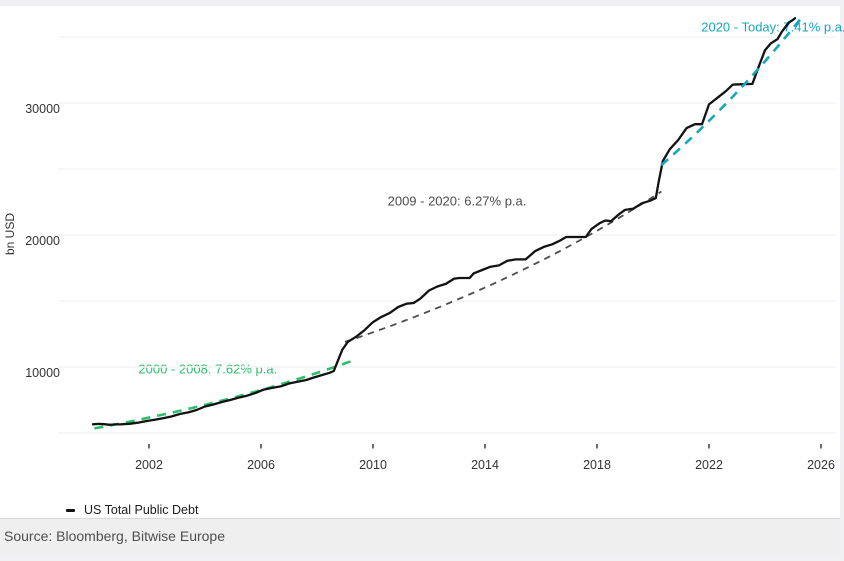  What do you see at coordinates (457, 201) in the screenshot?
I see `trend-annotation: 2009 - 2020: 6.27% p.a.` at bounding box center [457, 201].